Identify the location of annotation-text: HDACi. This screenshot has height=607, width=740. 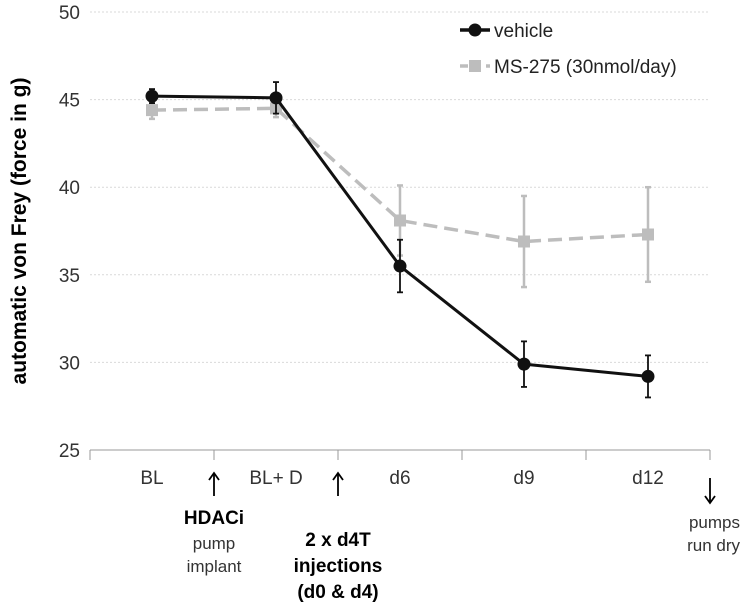
(214, 518).